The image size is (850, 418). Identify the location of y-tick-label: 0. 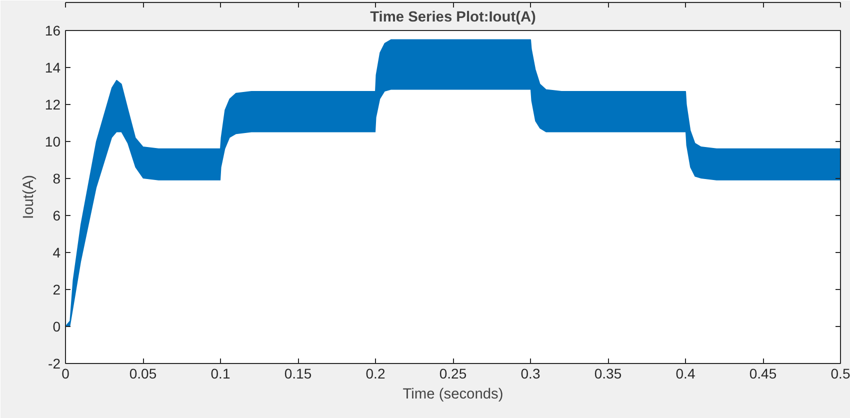
(56, 326).